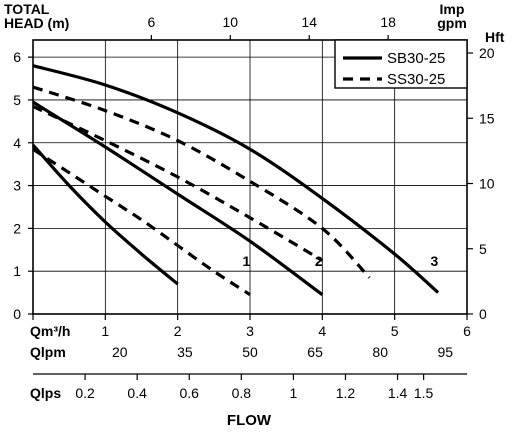 The image size is (512, 435). What do you see at coordinates (487, 184) in the screenshot?
I see `y-right-tick-label: 10` at bounding box center [487, 184].